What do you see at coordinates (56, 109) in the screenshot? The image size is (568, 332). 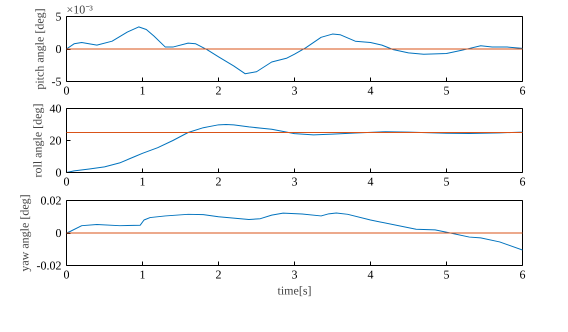 I see `y-tick-label: 40` at bounding box center [56, 109].